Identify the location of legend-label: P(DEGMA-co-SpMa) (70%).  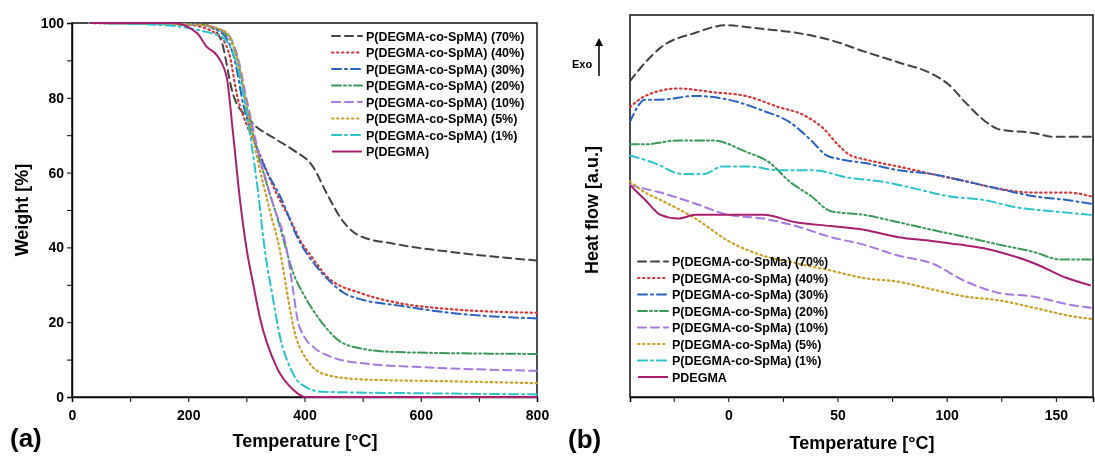
(750, 262).